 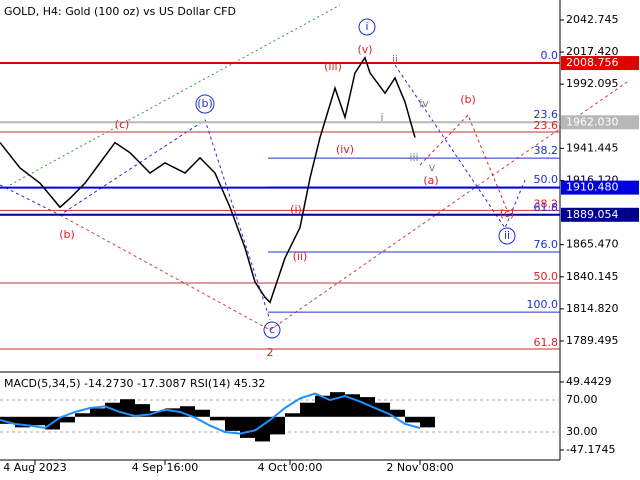 What do you see at coordinates (432, 167) in the screenshot?
I see `wave-label: v` at bounding box center [432, 167].